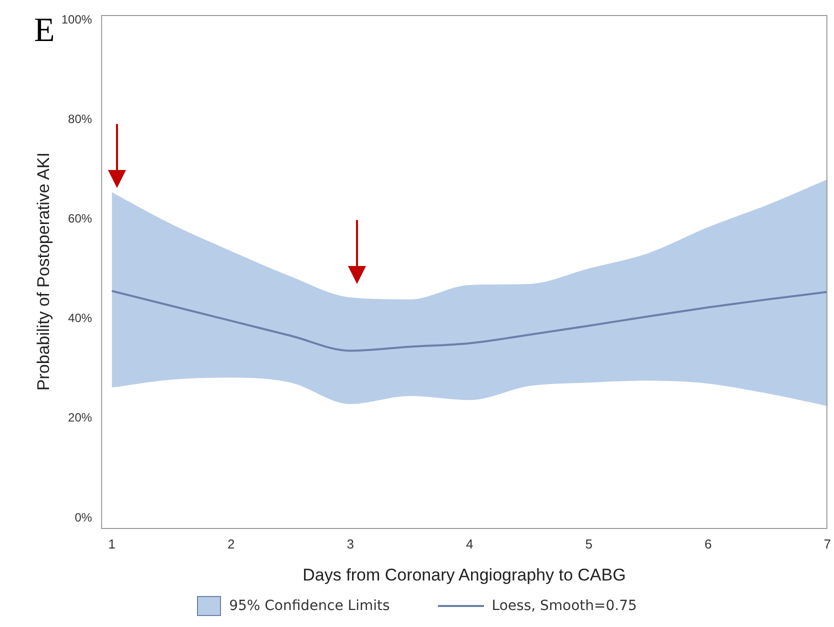  Describe the element at coordinates (44, 31) in the screenshot. I see `text: E` at that location.